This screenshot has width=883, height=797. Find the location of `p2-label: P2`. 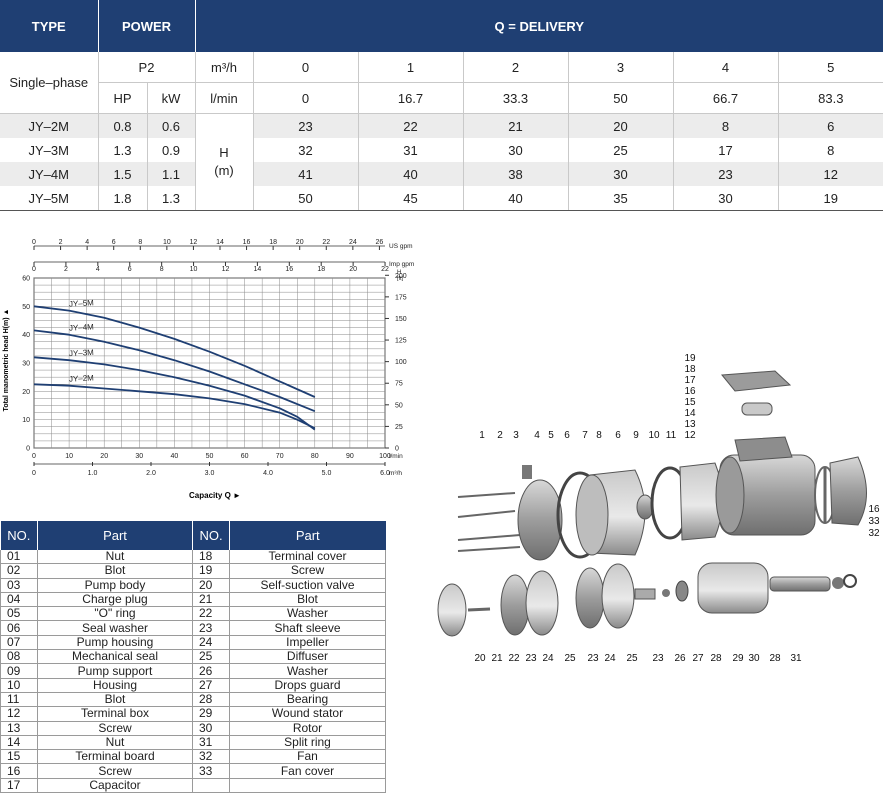

p2-label: P2 is located at coordinates (147, 67).